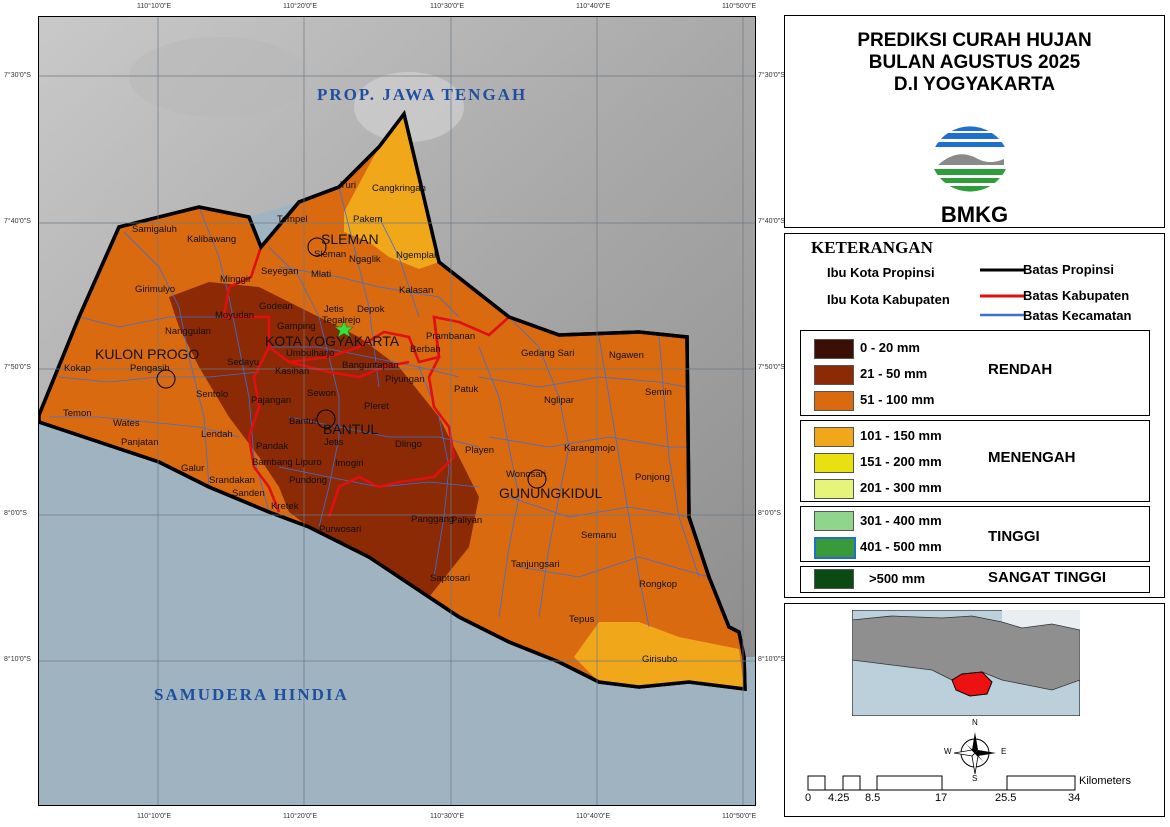 The image size is (1170, 827). I want to click on label-21-50: 21 - 50 mm, so click(894, 373).